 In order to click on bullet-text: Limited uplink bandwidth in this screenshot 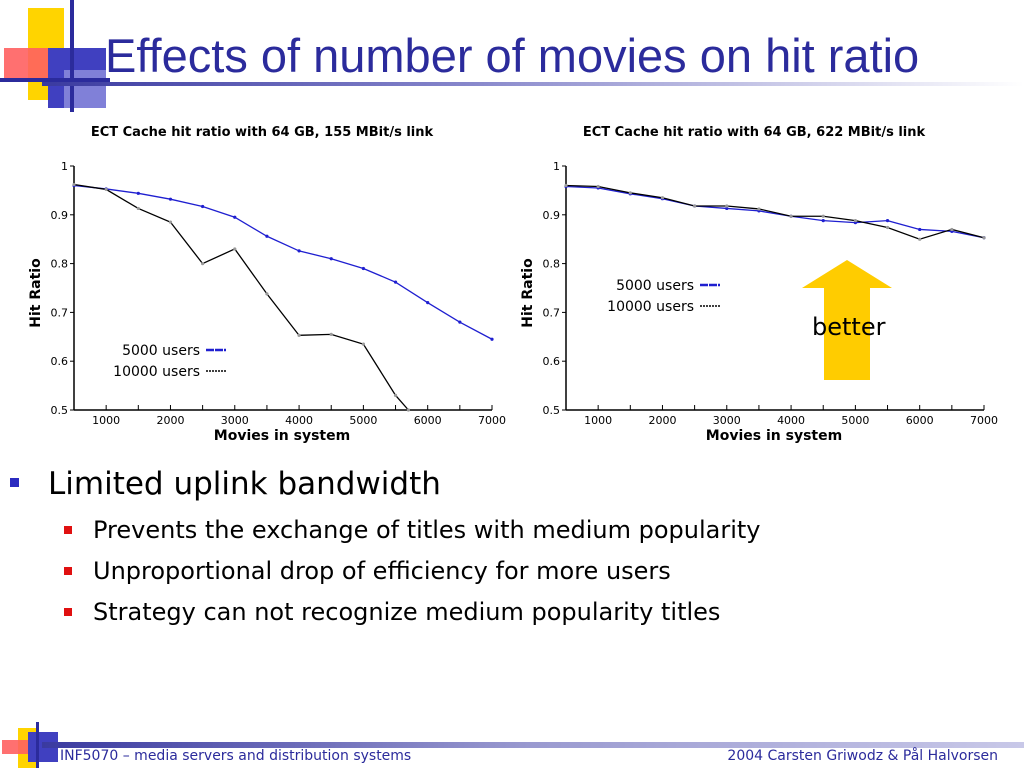, I will do `click(244, 484)`.